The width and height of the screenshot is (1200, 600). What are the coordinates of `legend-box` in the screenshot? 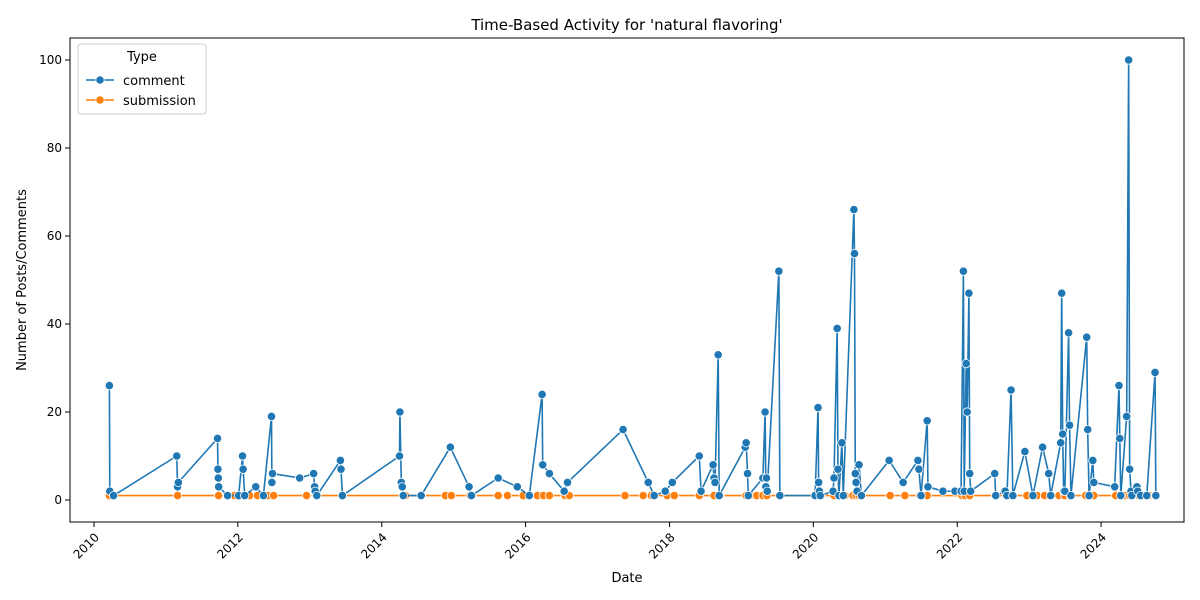 It's located at (142, 79).